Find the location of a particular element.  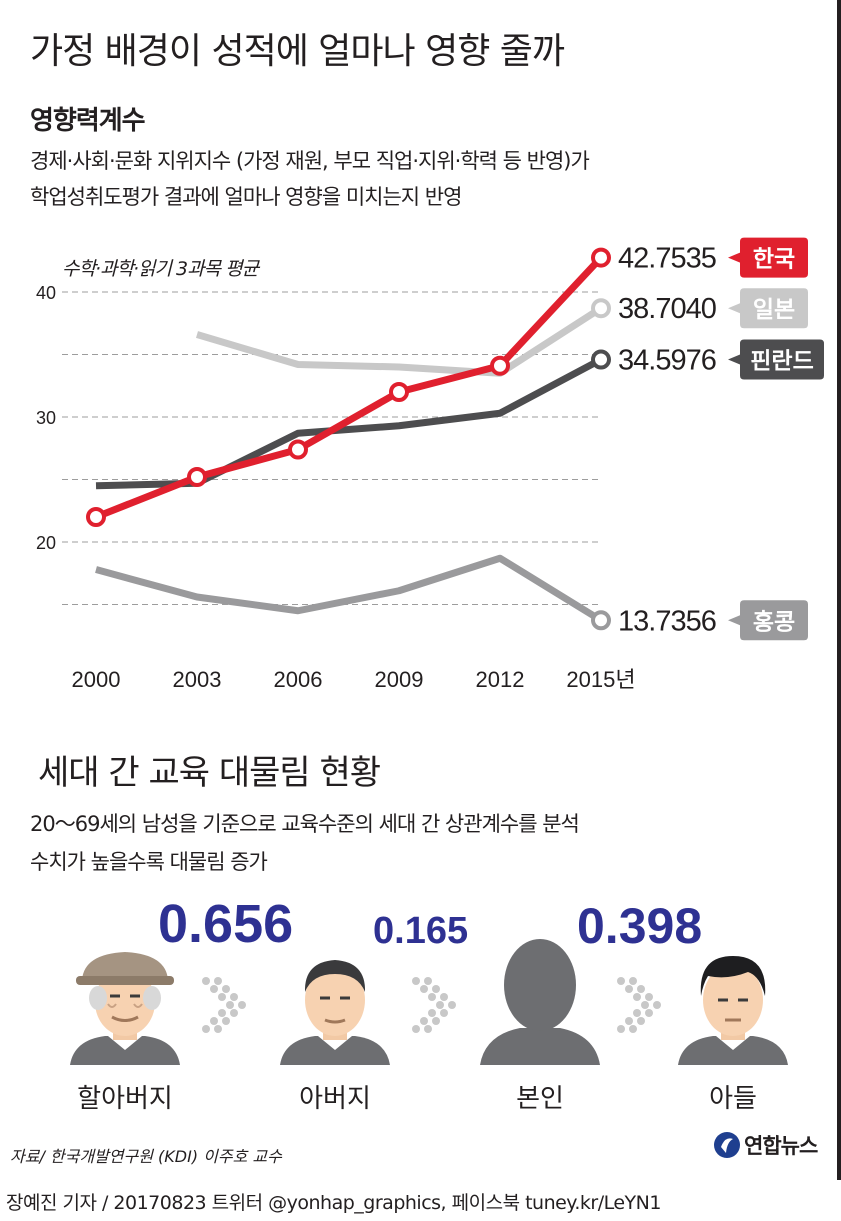

series-tag-핀란드 is located at coordinates (776, 359).